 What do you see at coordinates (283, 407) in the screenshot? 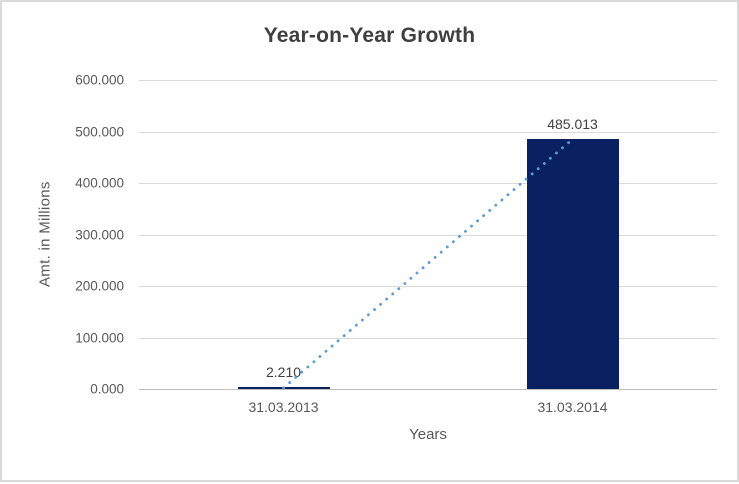
I see `x-tick-label: 31.03.2013` at bounding box center [283, 407].